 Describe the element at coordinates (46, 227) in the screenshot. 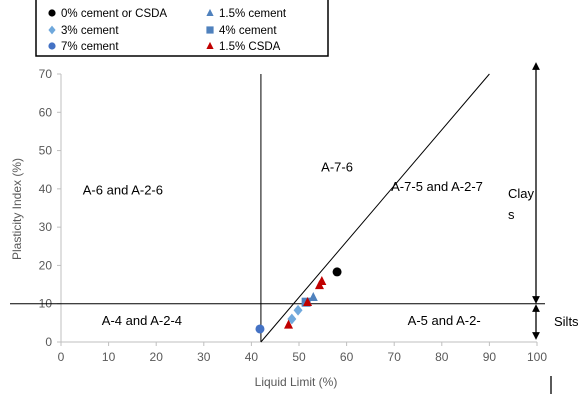

I see `y-tick-label: 30` at that location.